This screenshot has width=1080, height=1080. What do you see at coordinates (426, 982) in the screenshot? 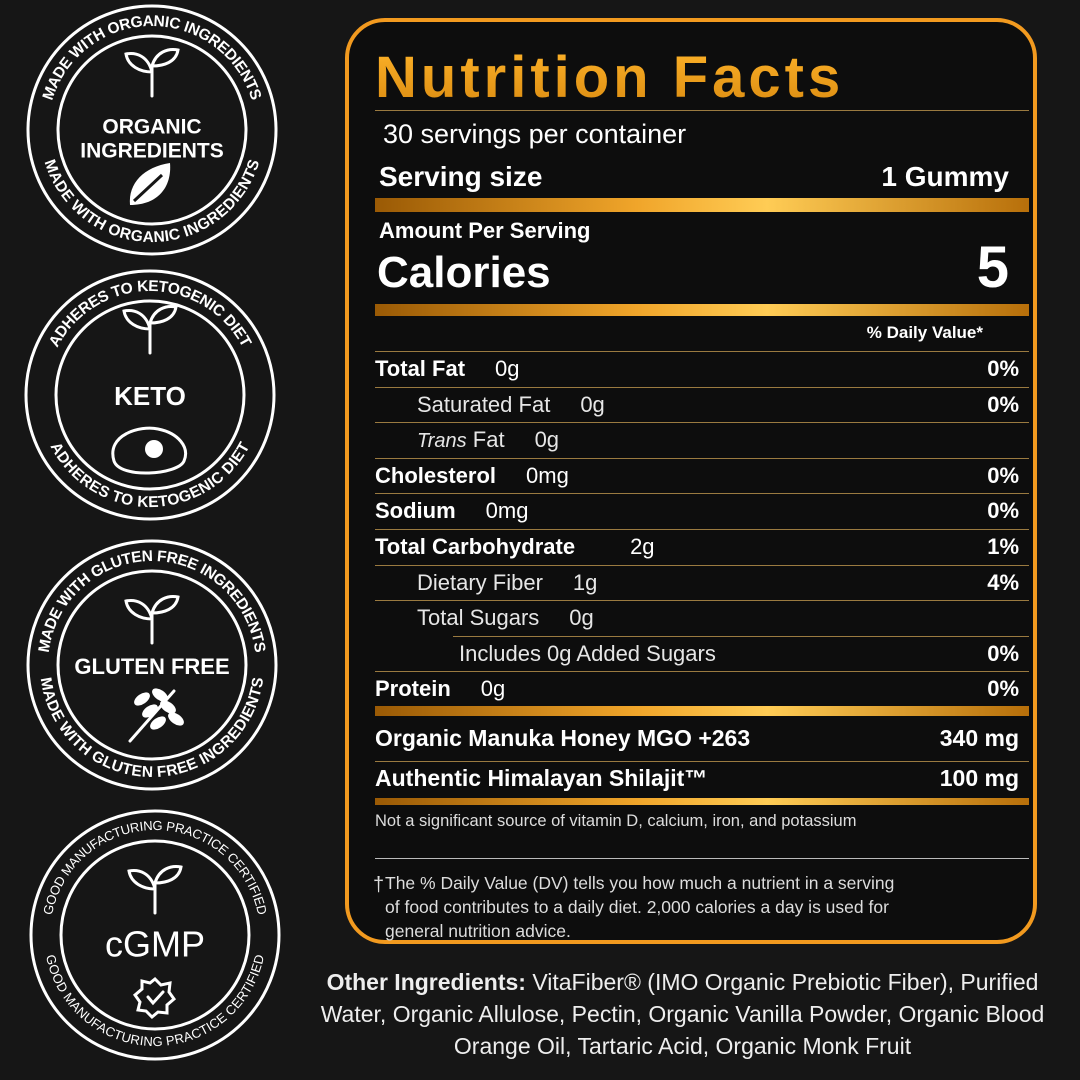
I see `other-ingredients-label: Other Ingredients:` at bounding box center [426, 982].